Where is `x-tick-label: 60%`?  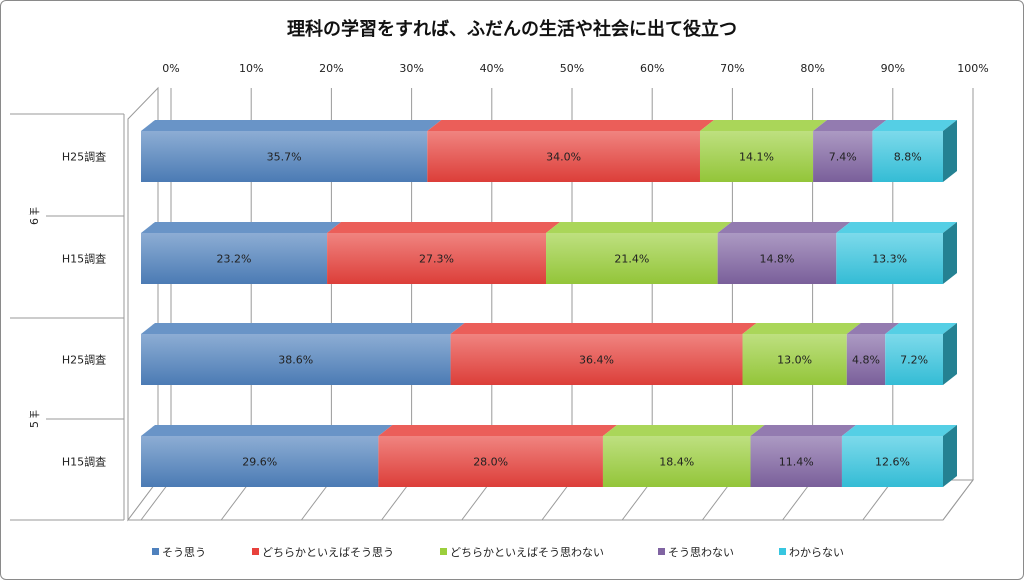 x-tick-label: 60% is located at coordinates (652, 68).